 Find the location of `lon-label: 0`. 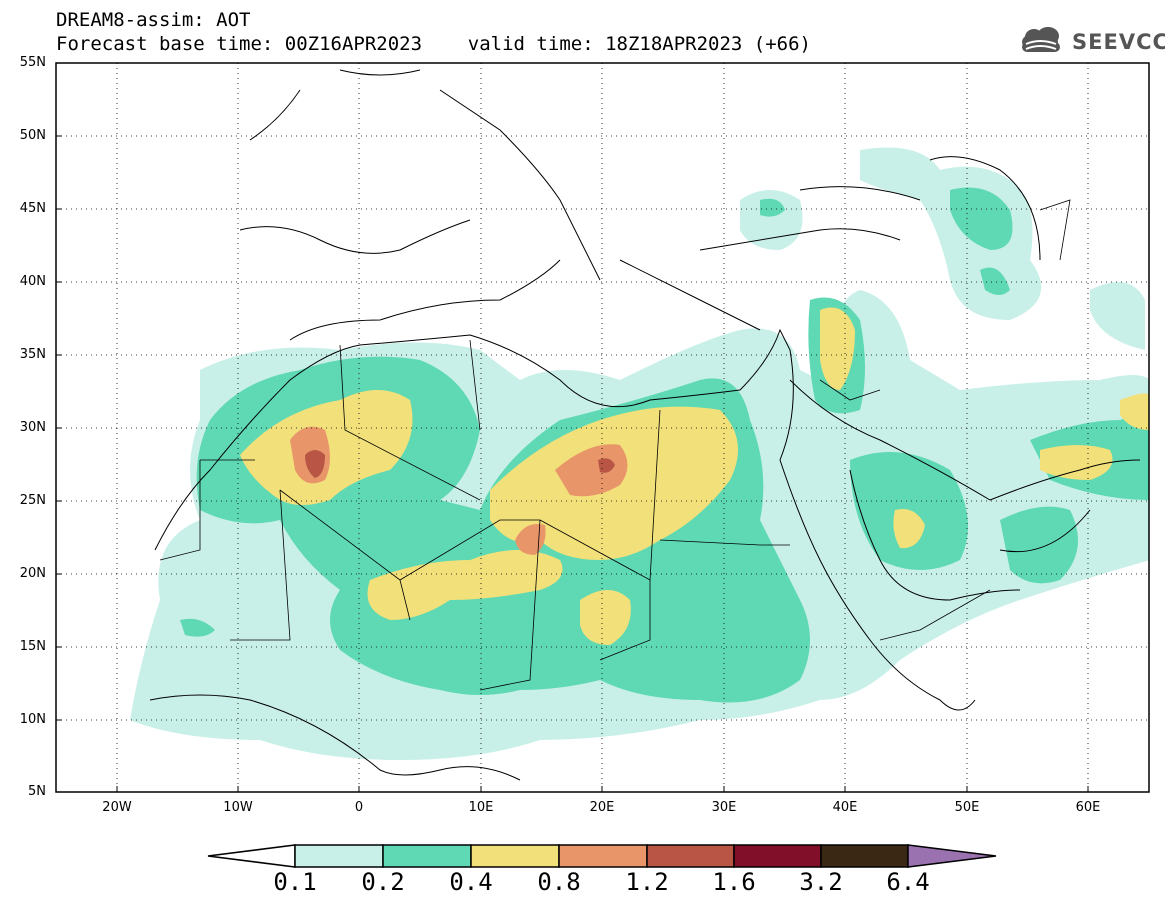

lon-label: 0 is located at coordinates (359, 807).